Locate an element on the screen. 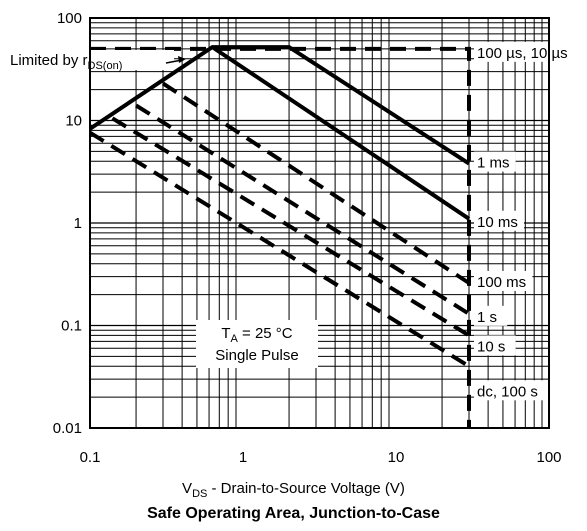 The width and height of the screenshot is (587, 531). conditions-symbol: T is located at coordinates (225, 333).